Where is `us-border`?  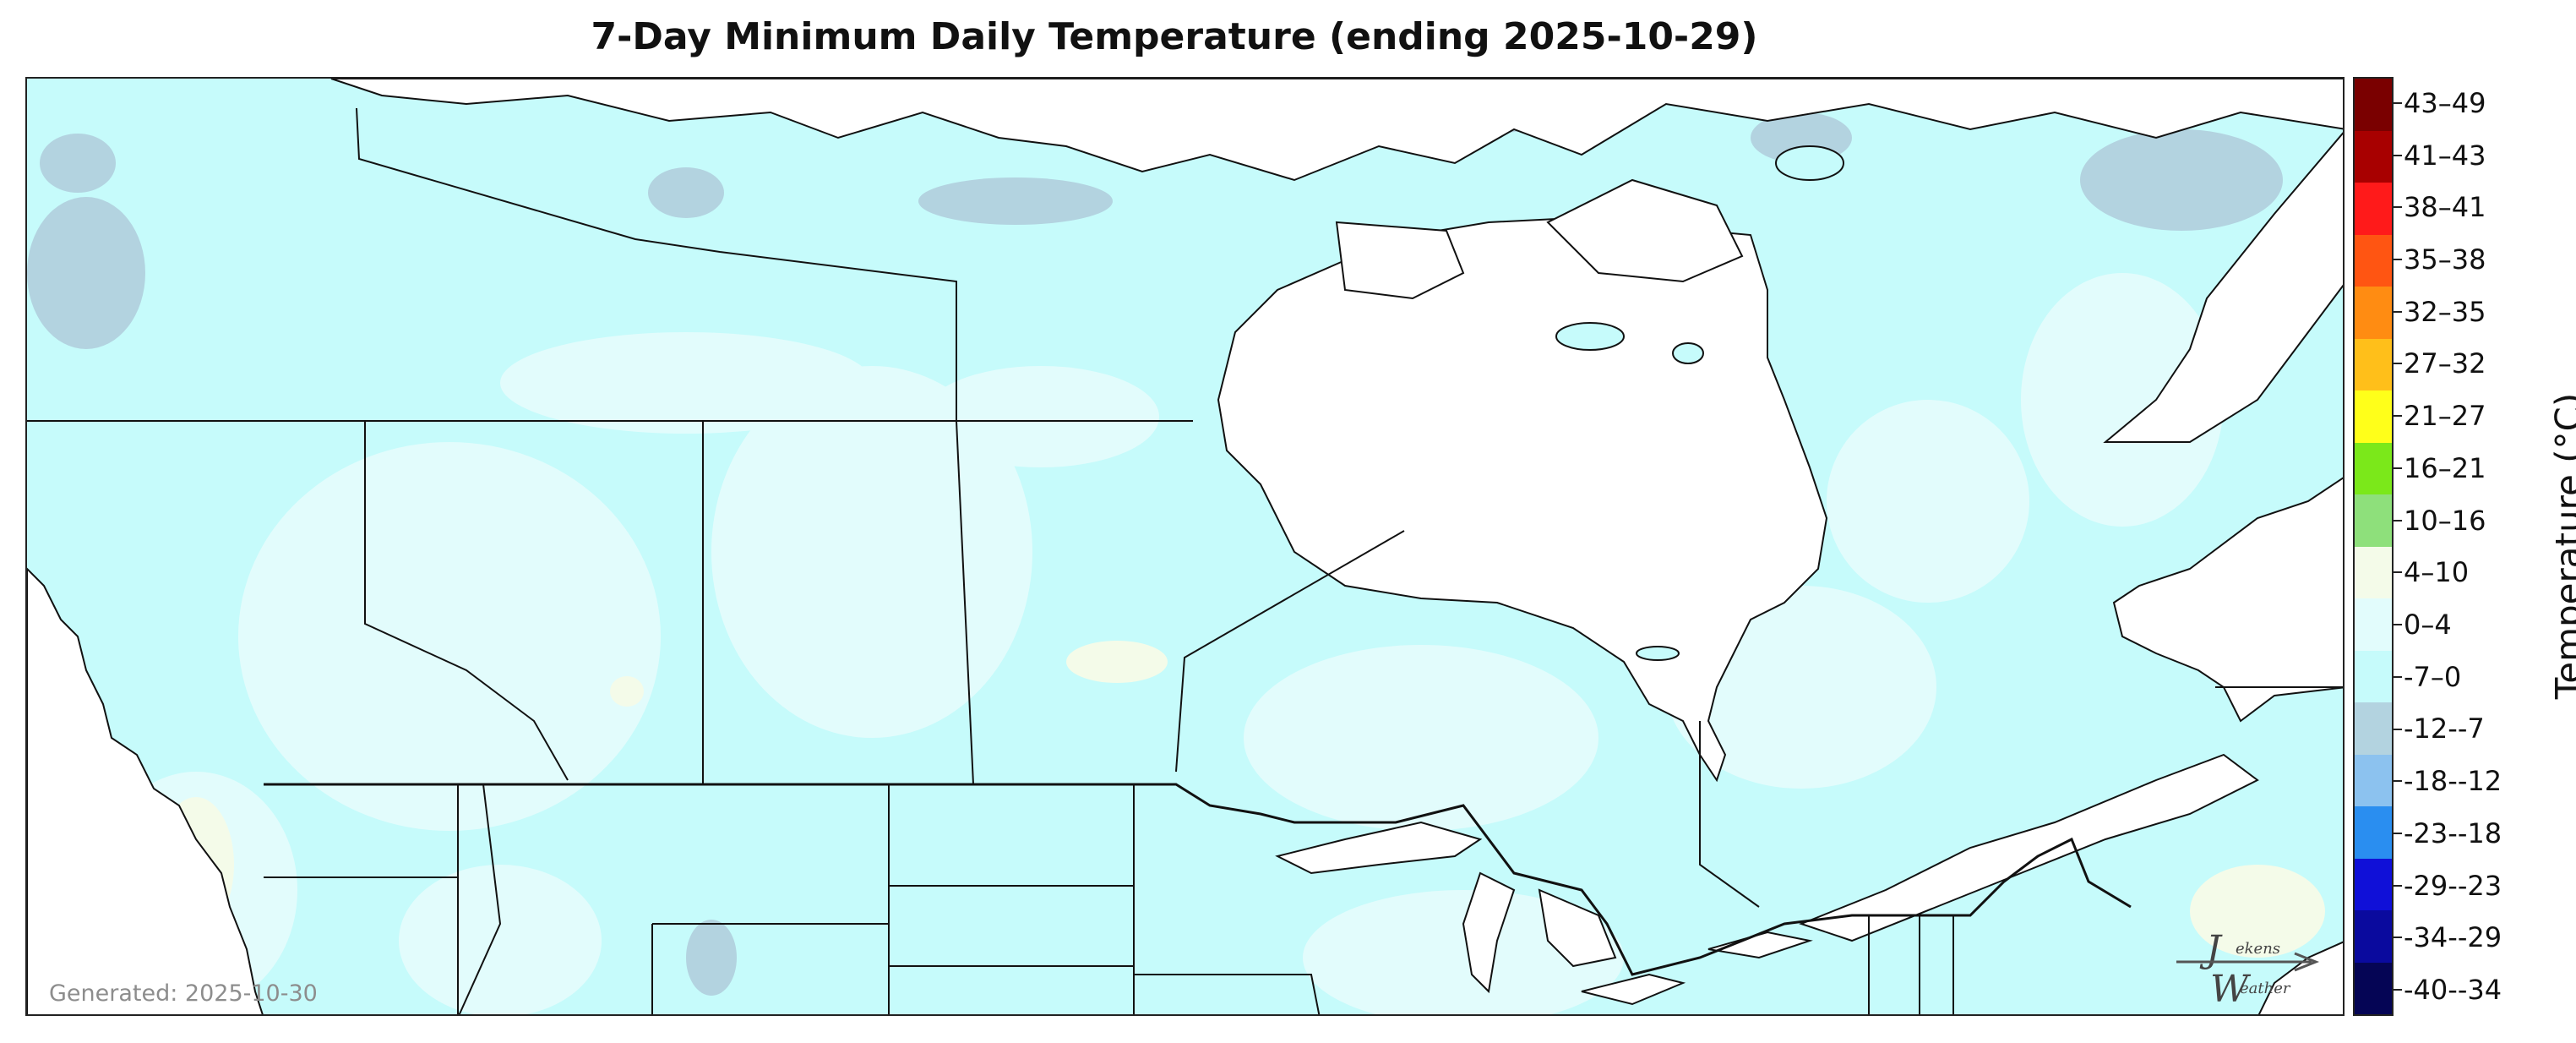
us-border is located at coordinates (1198, 880).